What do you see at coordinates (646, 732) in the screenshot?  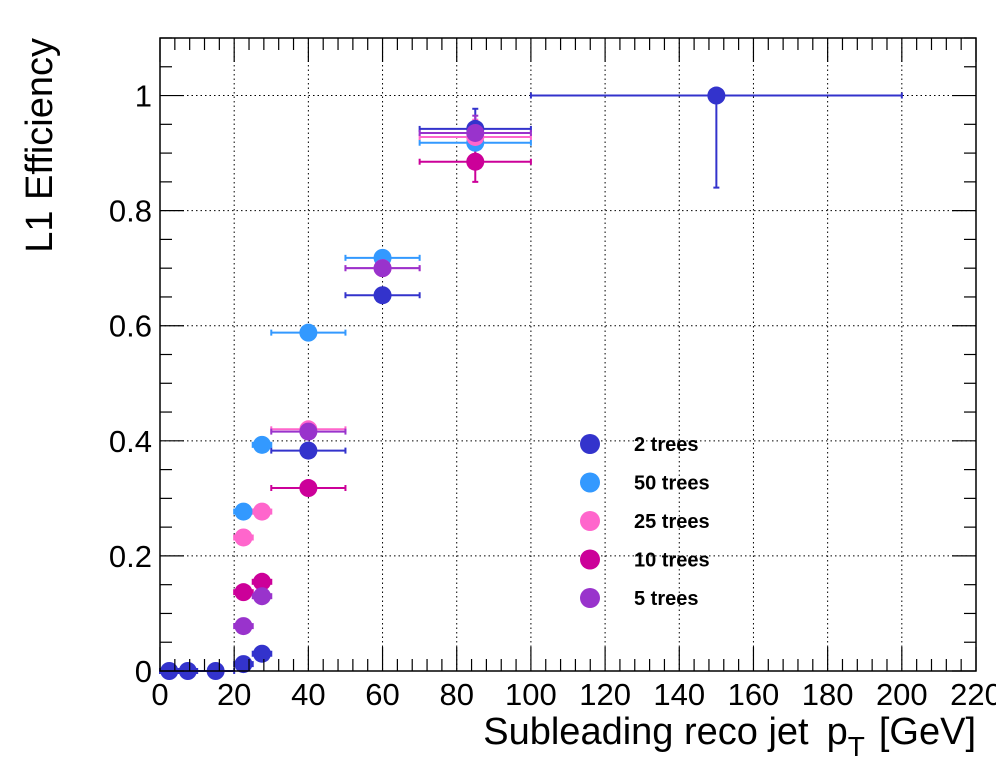 I see `x-axis-title-text: Subleading reco jet` at bounding box center [646, 732].